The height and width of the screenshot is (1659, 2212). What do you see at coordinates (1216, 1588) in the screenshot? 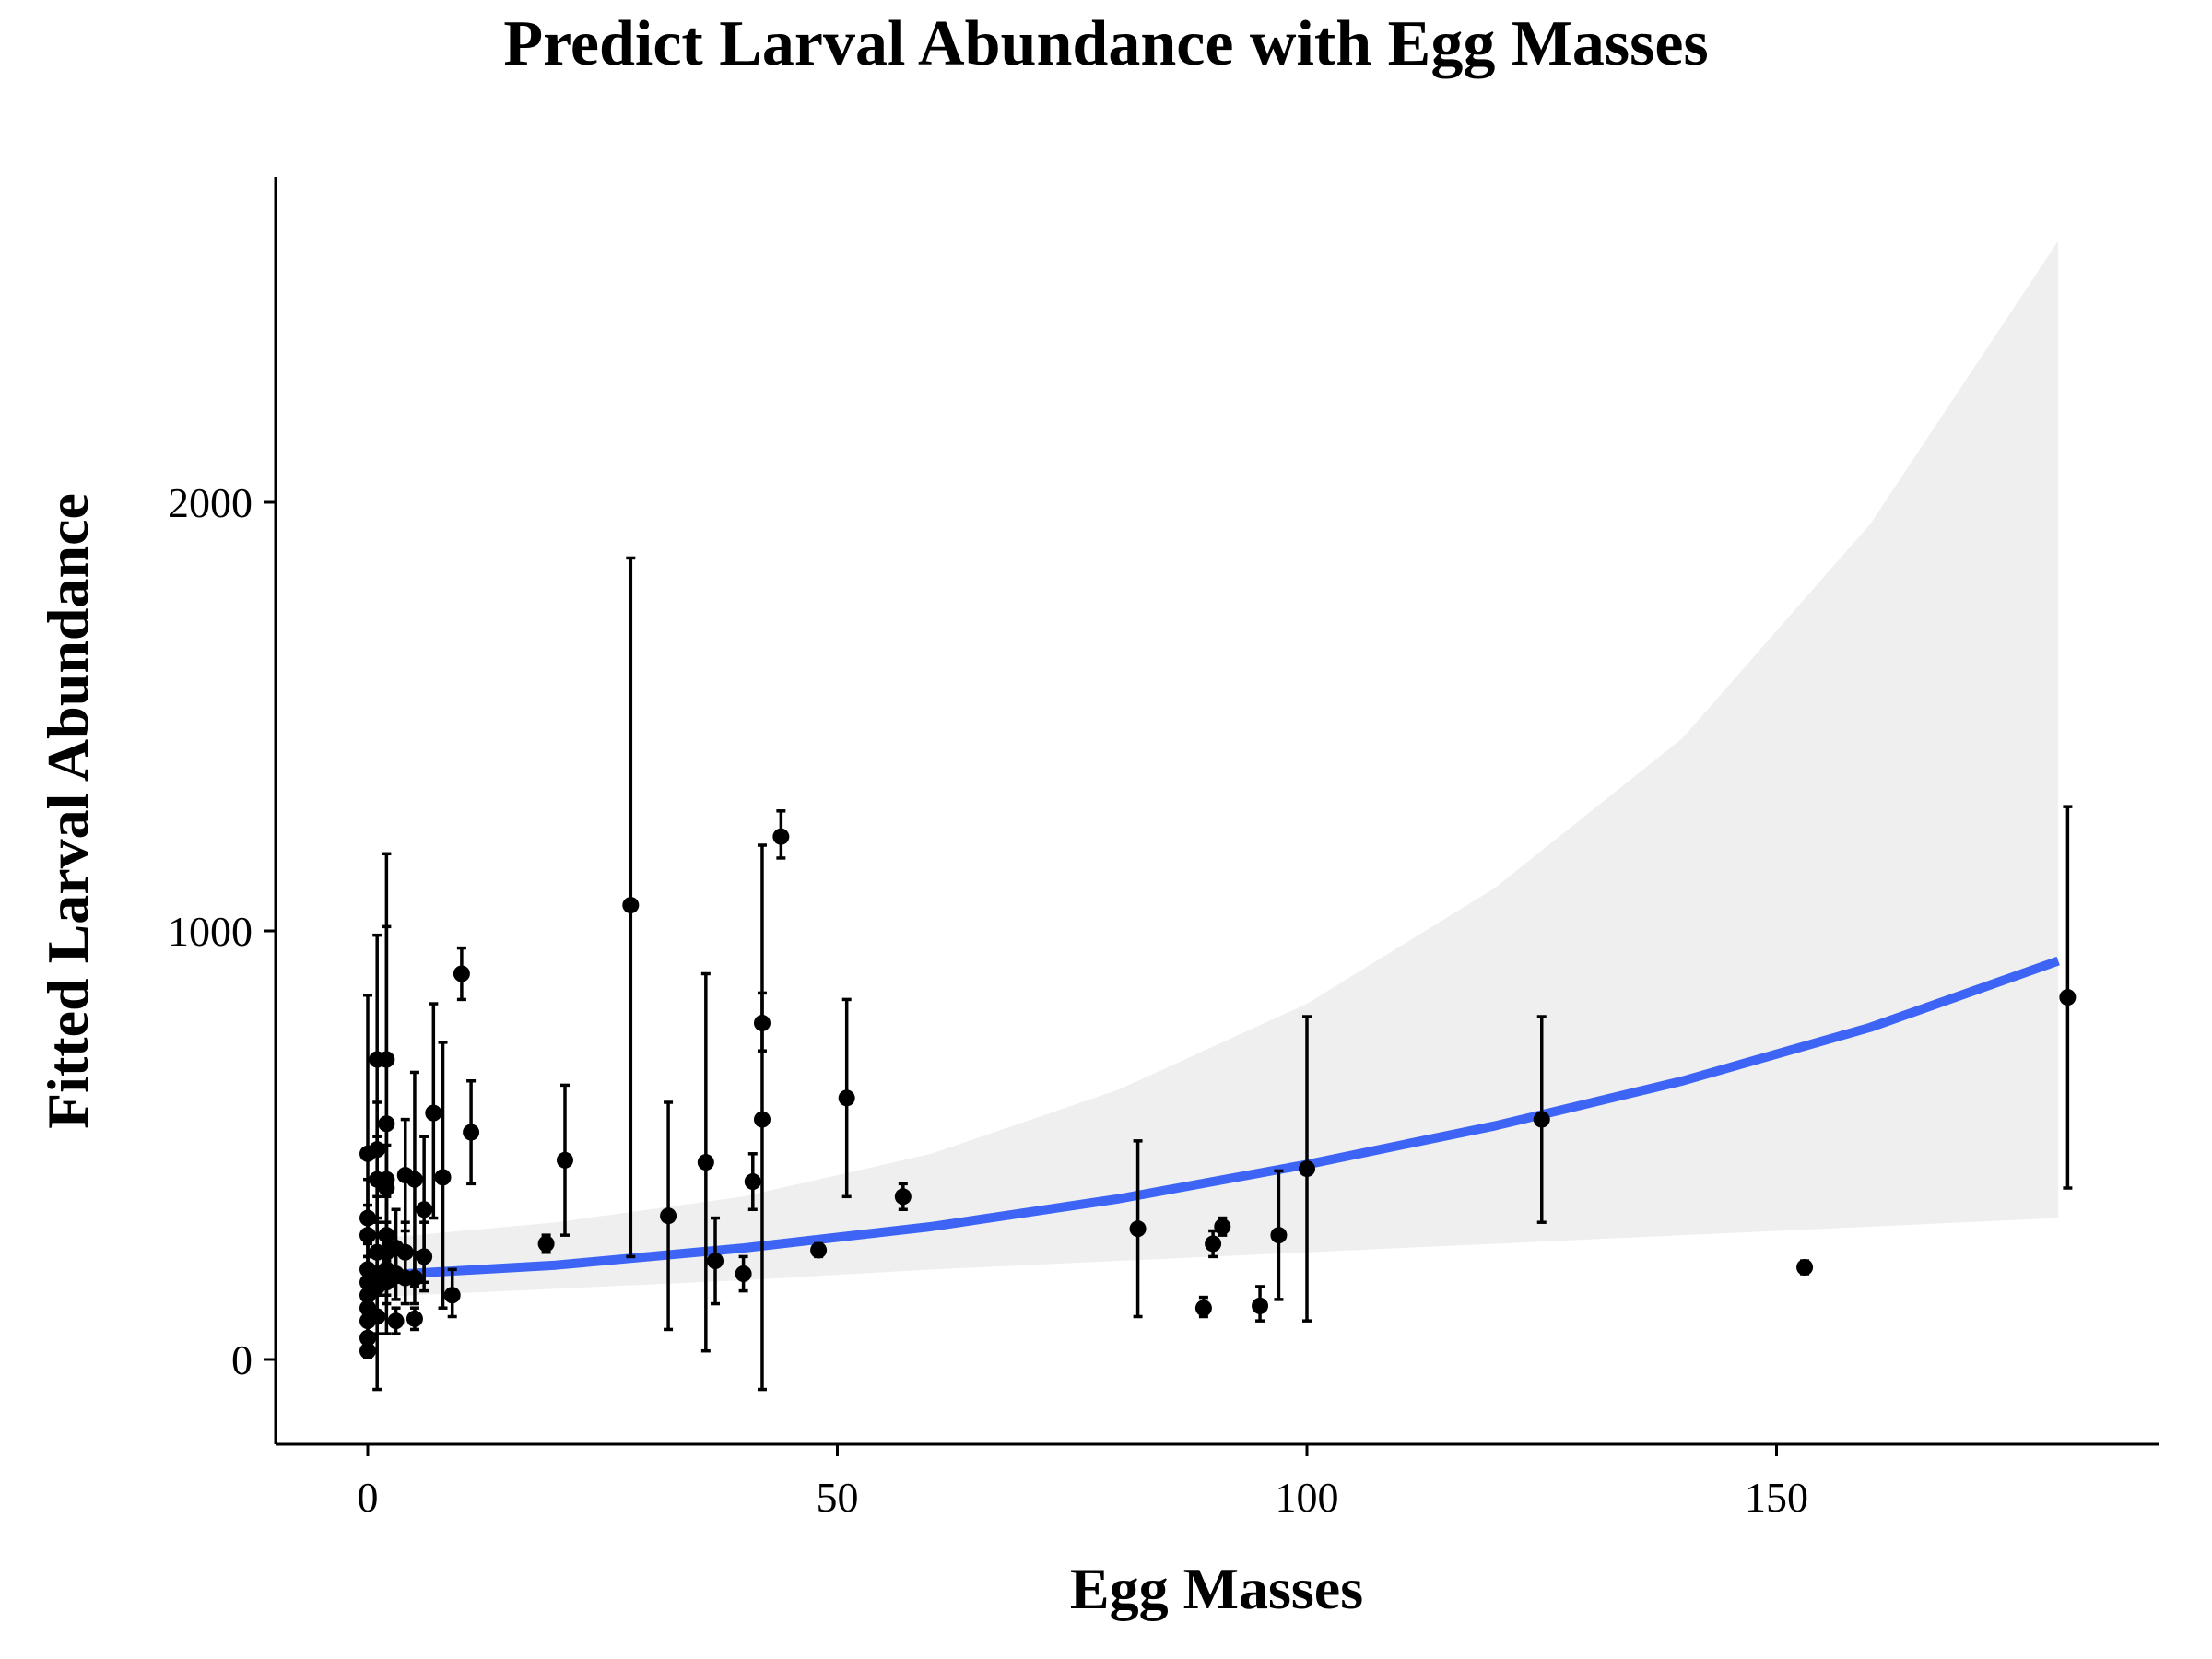
I see `x-axis-title: Egg Masses` at bounding box center [1216, 1588].